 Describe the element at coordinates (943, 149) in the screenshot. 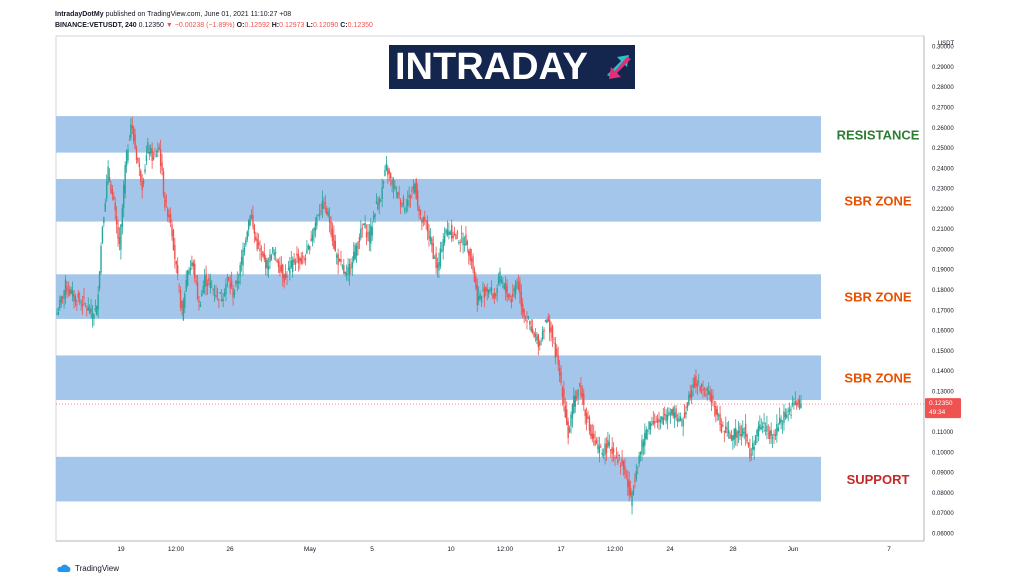

I see `y-tick-label: 0.25000` at that location.